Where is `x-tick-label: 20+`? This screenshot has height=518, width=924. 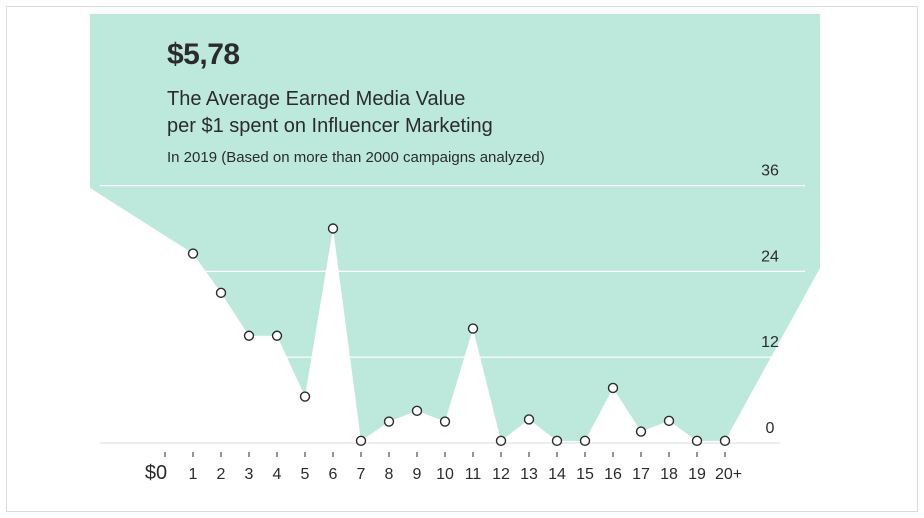 x-tick-label: 20+ is located at coordinates (728, 474).